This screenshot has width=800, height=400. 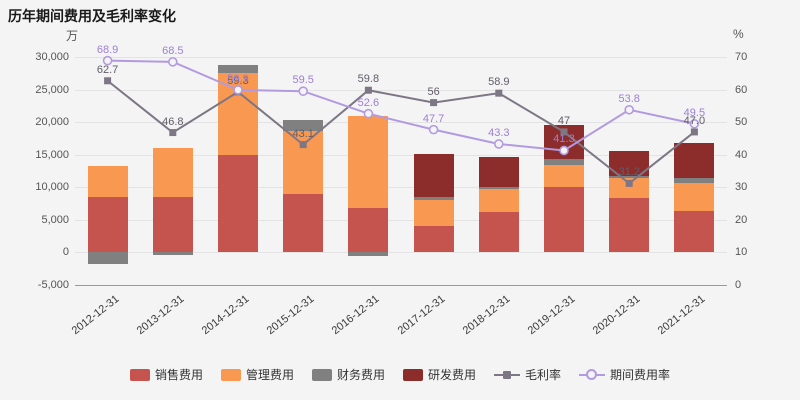 What do you see at coordinates (741, 89) in the screenshot?
I see `right-axis-tick-label: 60` at bounding box center [741, 89].